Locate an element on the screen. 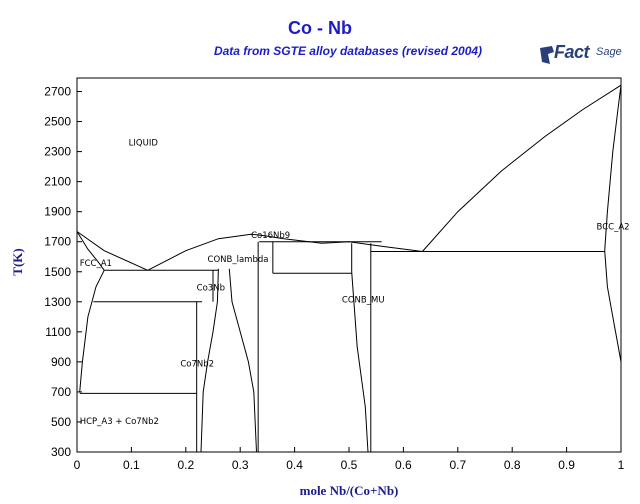 The image size is (640, 504). x-tick-label: 0.6 is located at coordinates (403, 465).